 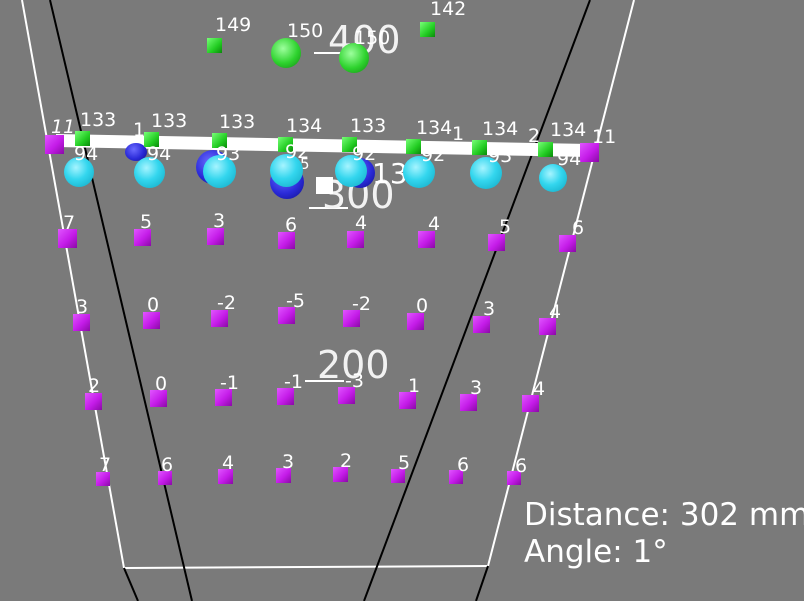 What do you see at coordinates (54, 144) in the screenshot?
I see `edge-marker-left` at bounding box center [54, 144].